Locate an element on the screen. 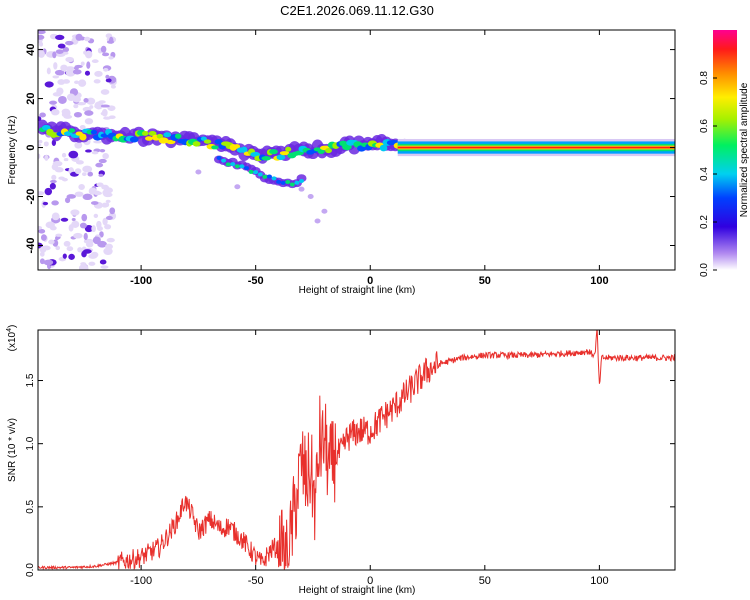  colorbar-tick-label: 0.4 is located at coordinates (704, 174).